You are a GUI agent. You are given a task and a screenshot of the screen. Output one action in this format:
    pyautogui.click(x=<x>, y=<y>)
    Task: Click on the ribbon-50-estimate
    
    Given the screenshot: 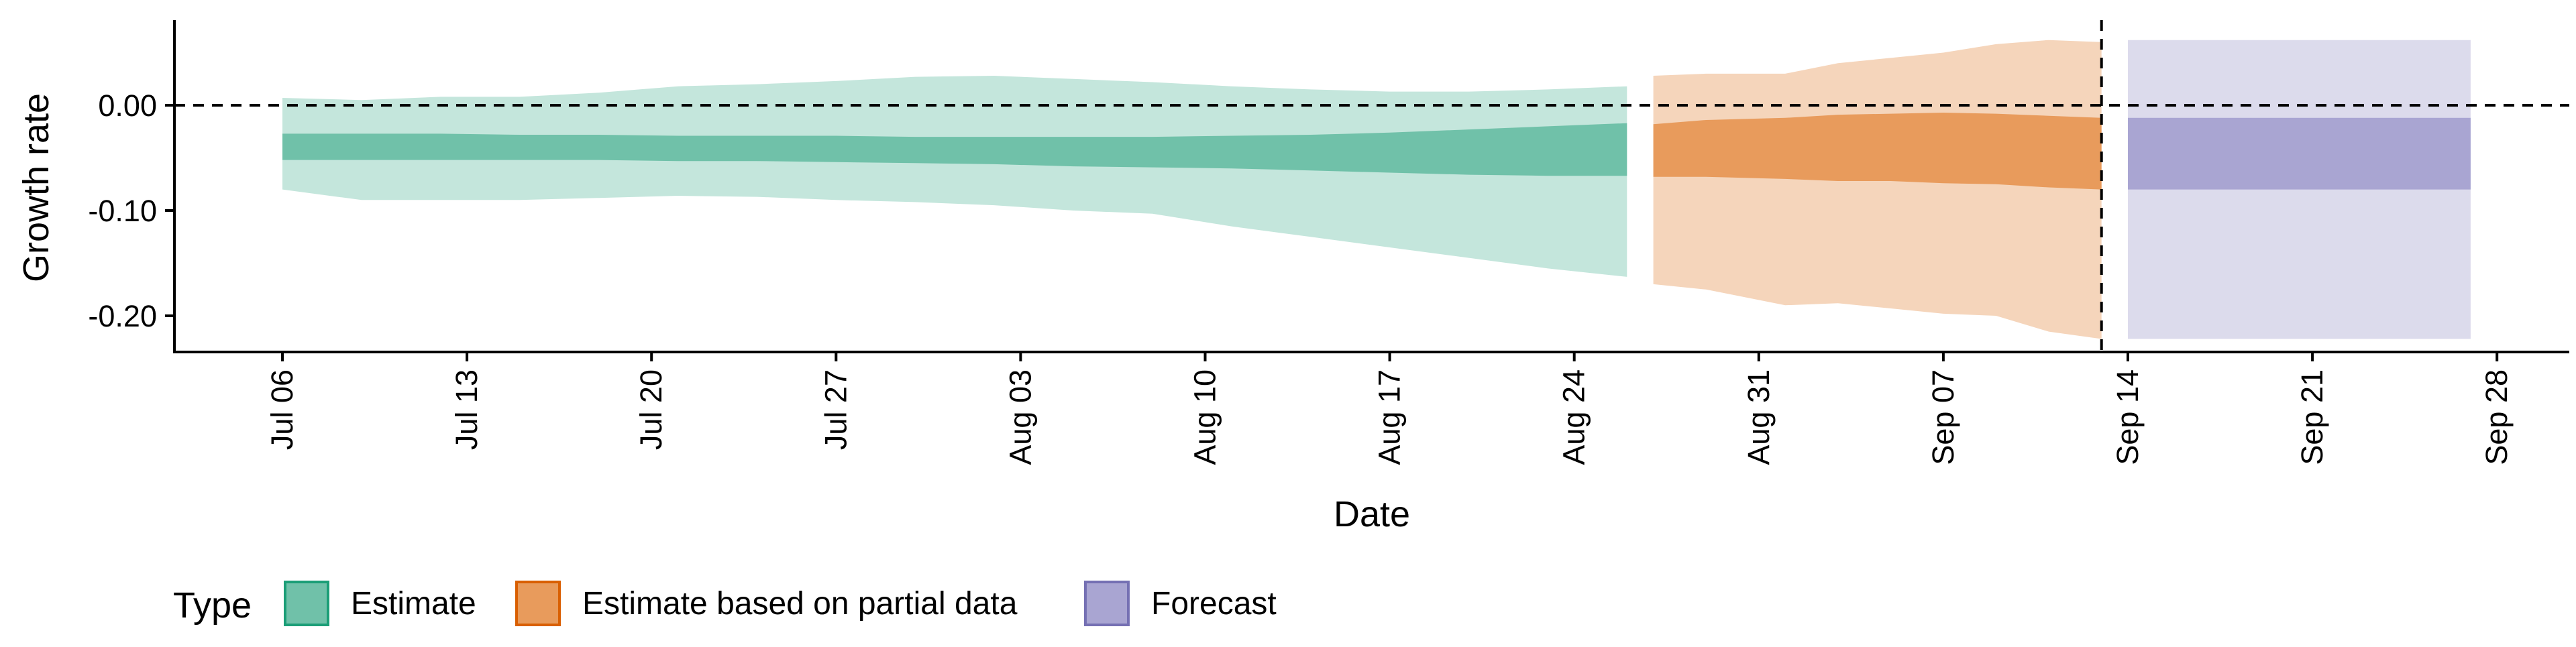 What is the action you would take?
    pyautogui.click(x=954, y=150)
    